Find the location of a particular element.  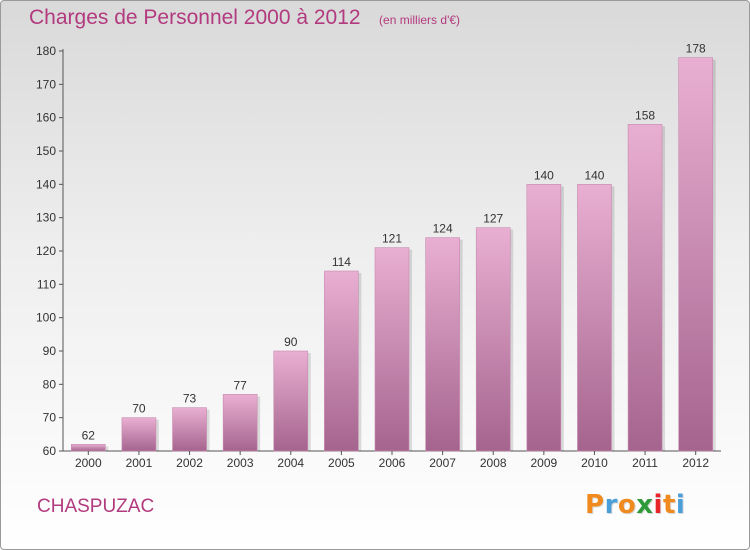

x-tick-label: 2006 is located at coordinates (392, 463).